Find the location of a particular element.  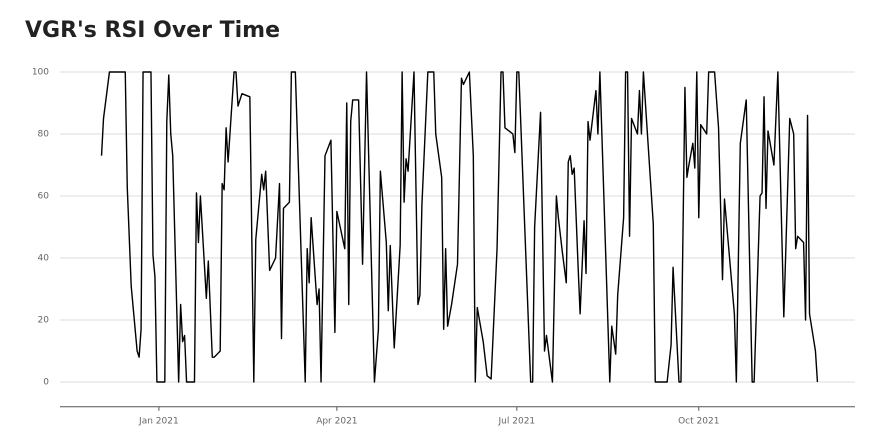

y-tick-label: 100 is located at coordinates (40, 73).